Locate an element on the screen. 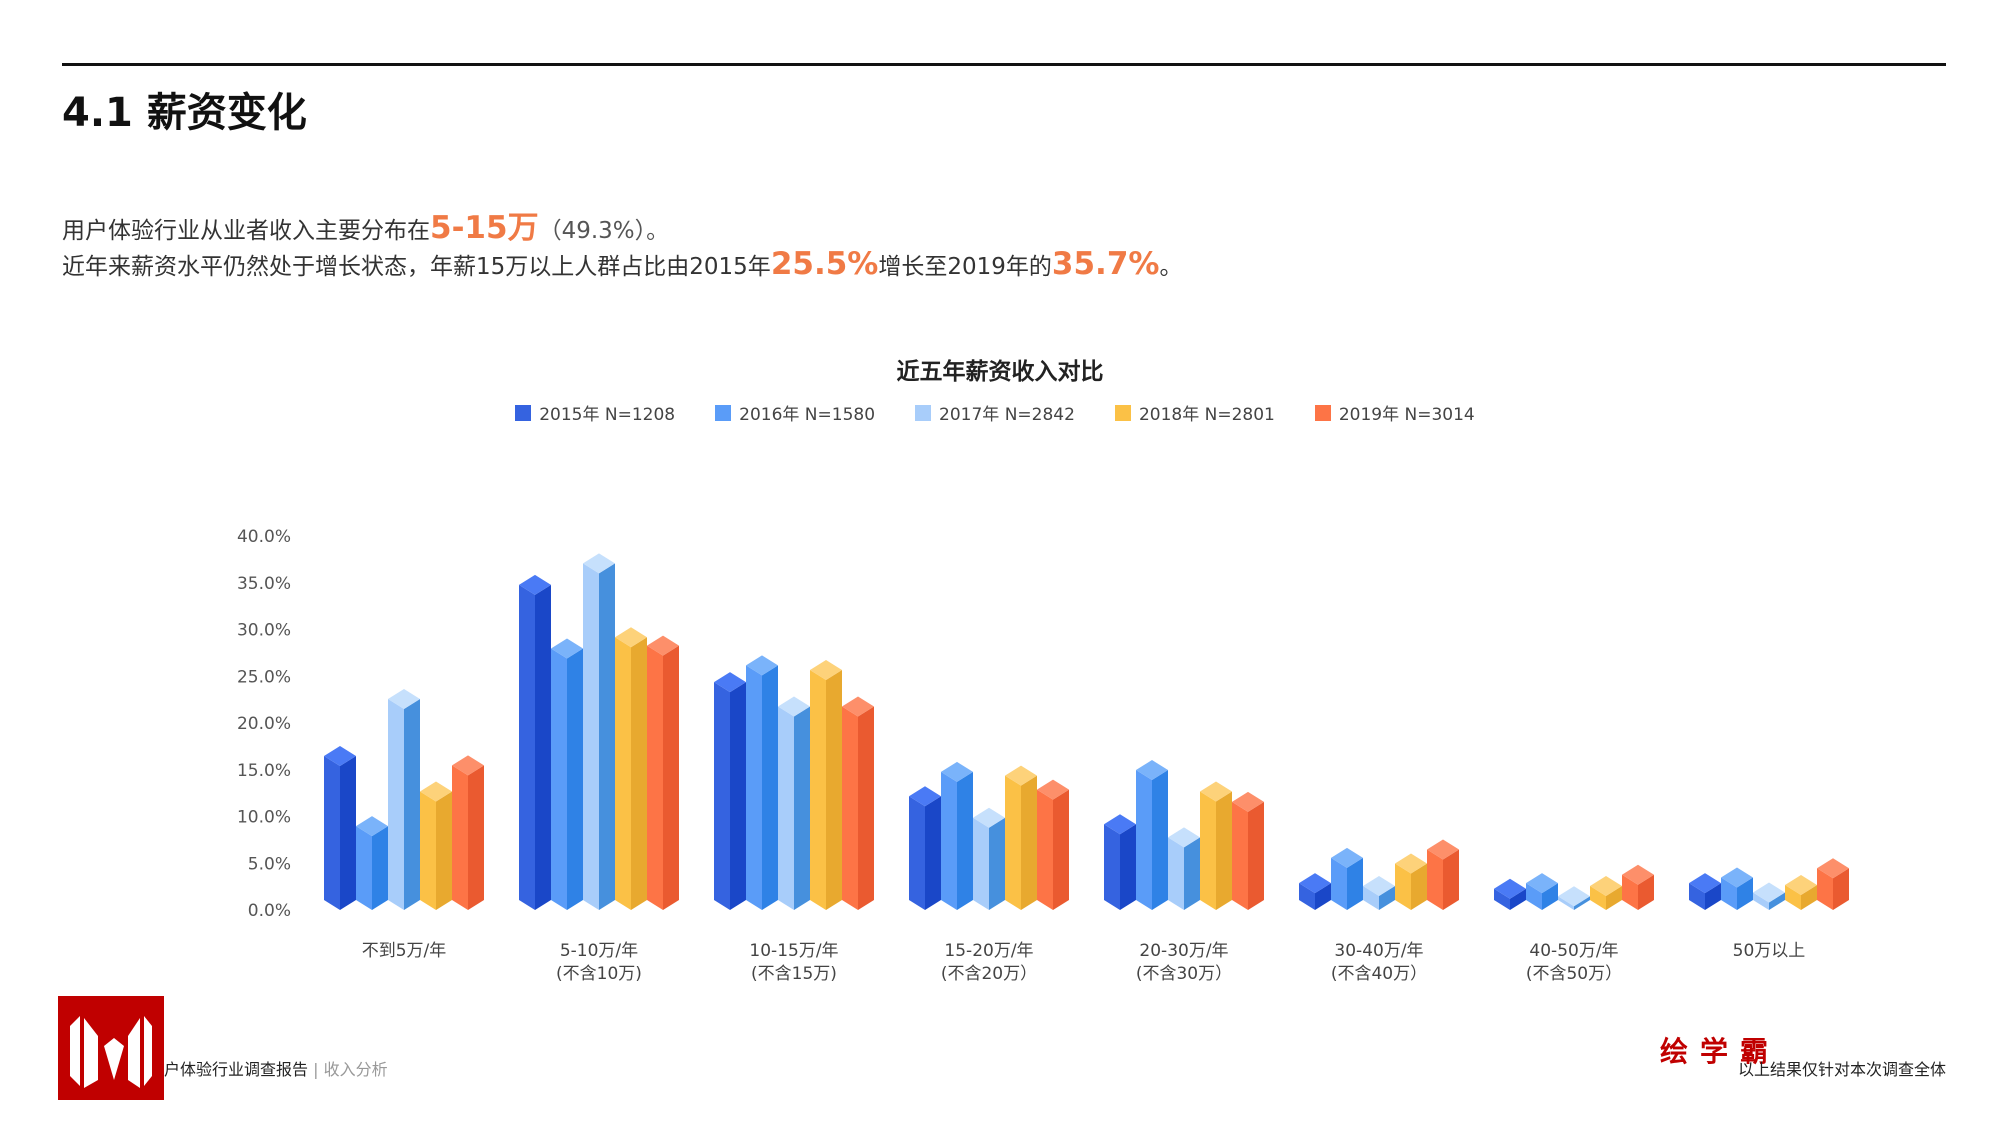 Image resolution: width=2000 pixels, height=1135 pixels. highlight-2019: 35.7% is located at coordinates (1105, 264).